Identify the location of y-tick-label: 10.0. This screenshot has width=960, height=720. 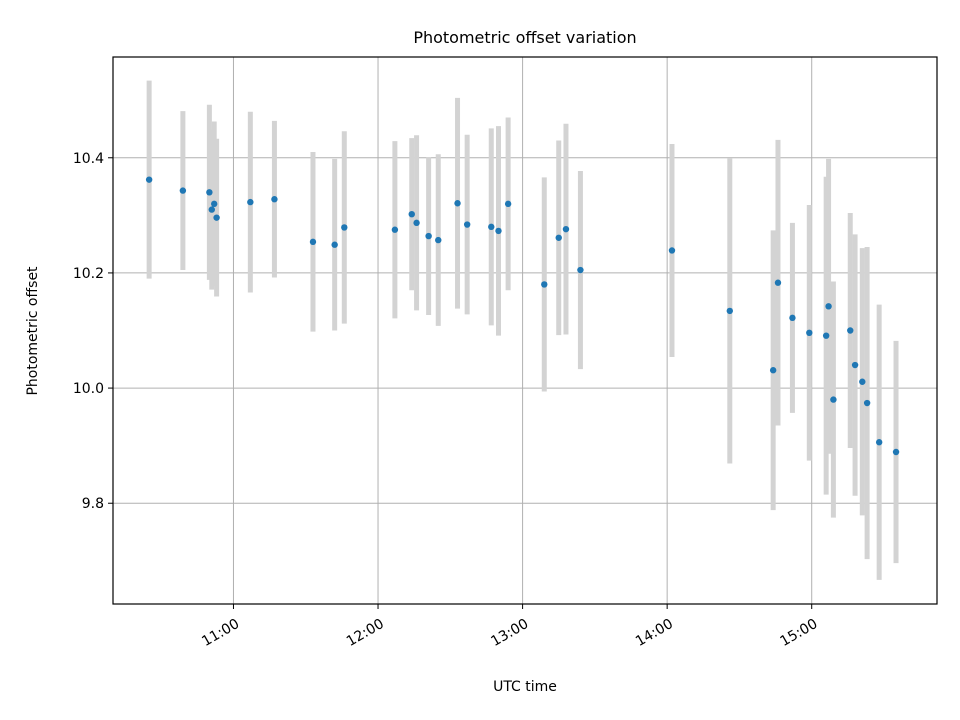
(88, 389).